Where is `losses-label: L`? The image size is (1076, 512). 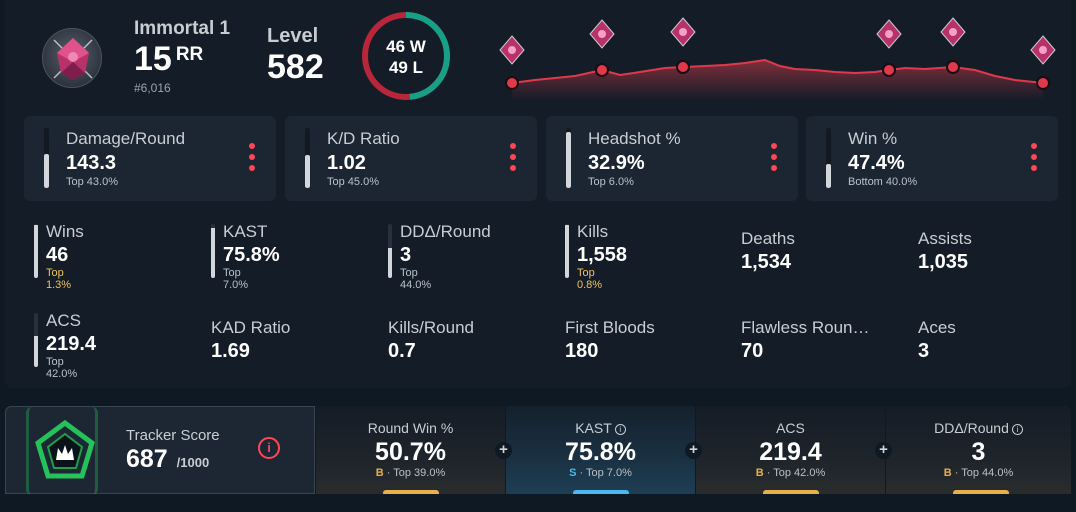 losses-label: L is located at coordinates (418, 67).